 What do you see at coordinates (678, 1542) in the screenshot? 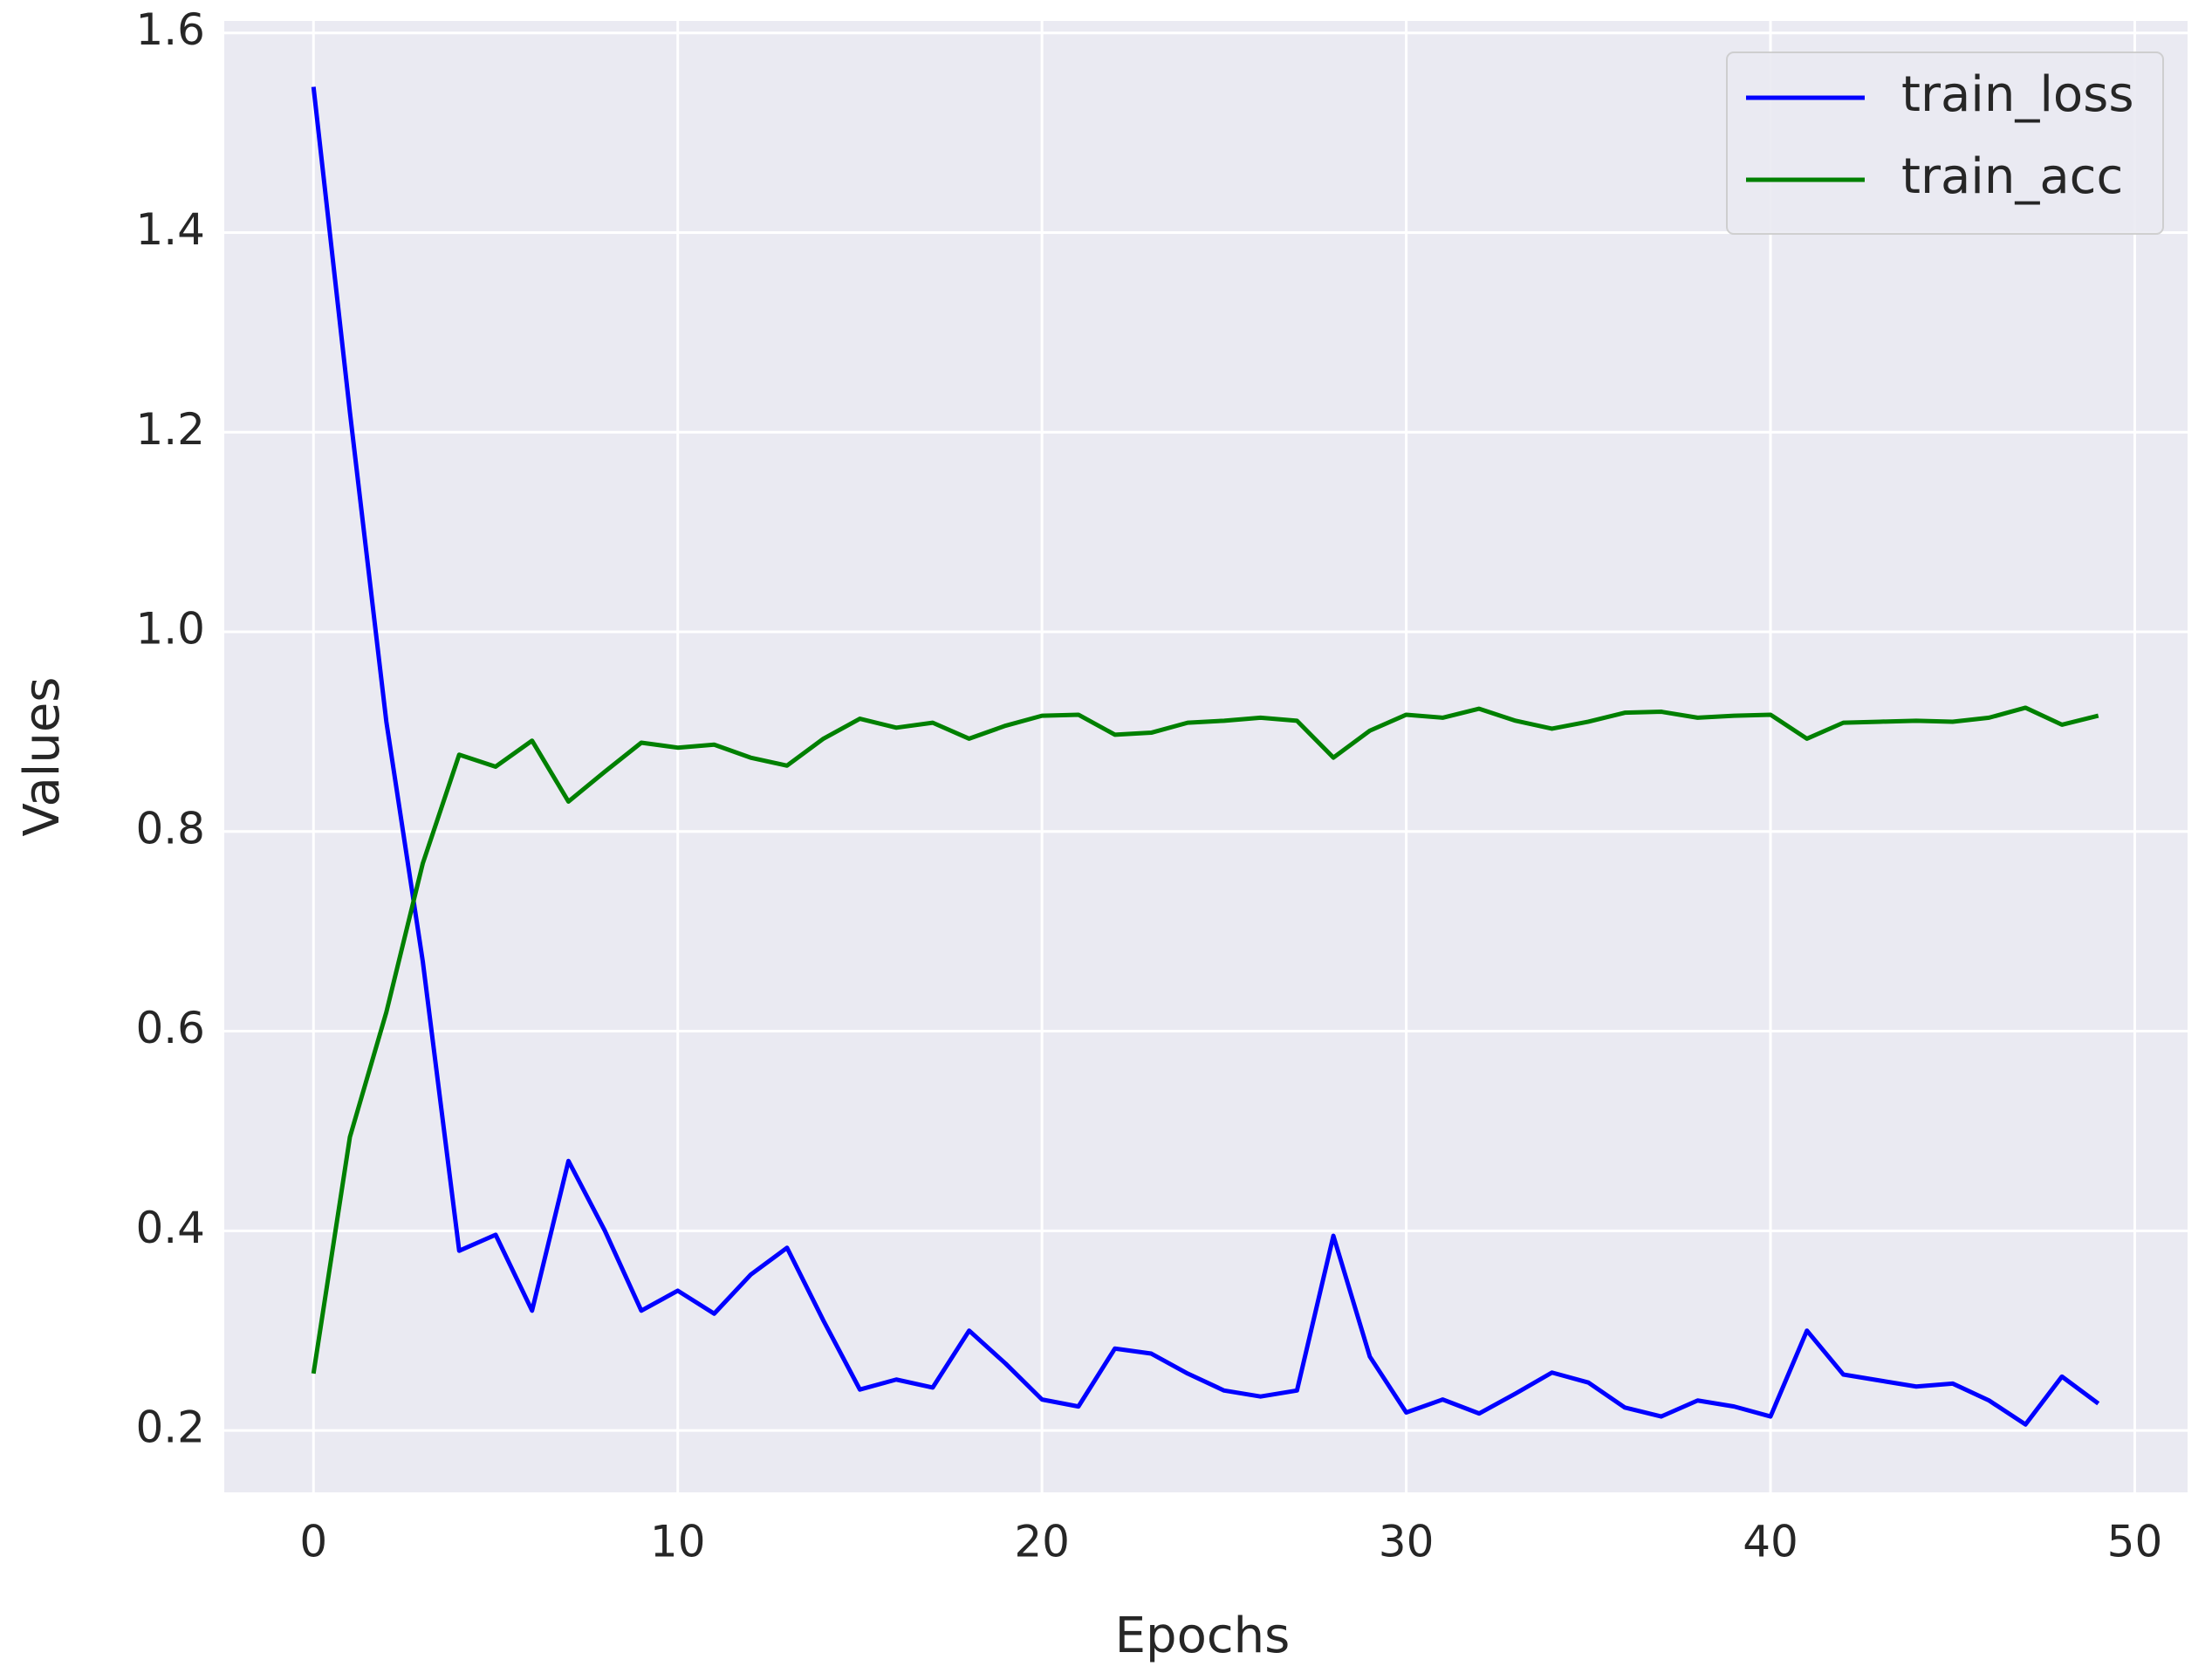
I see `x-tick-label: 10` at bounding box center [678, 1542].